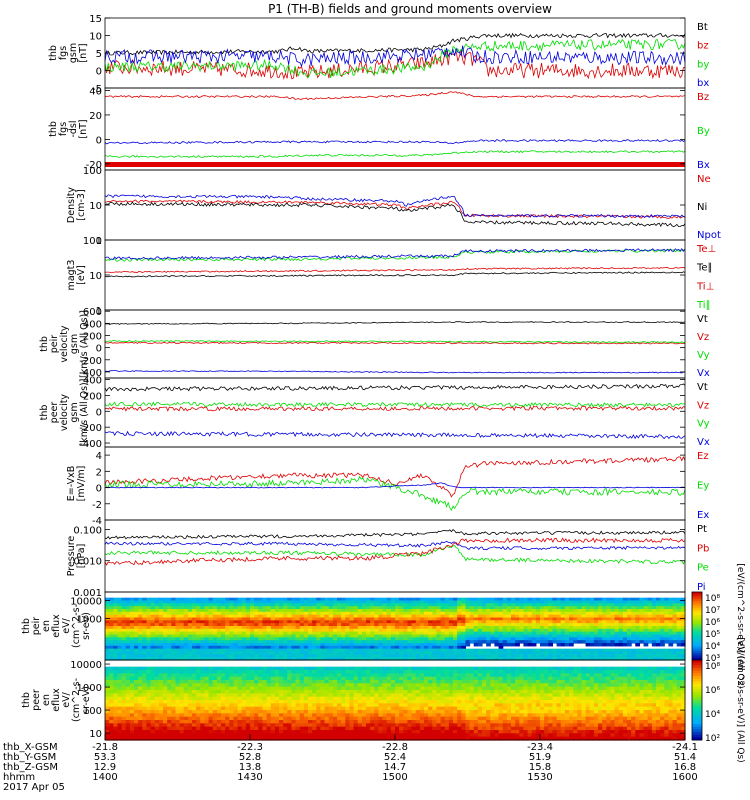 This screenshot has width=750, height=800. Describe the element at coordinates (395, 253) in the screenshot. I see `series-line-Ti⊥` at that location.